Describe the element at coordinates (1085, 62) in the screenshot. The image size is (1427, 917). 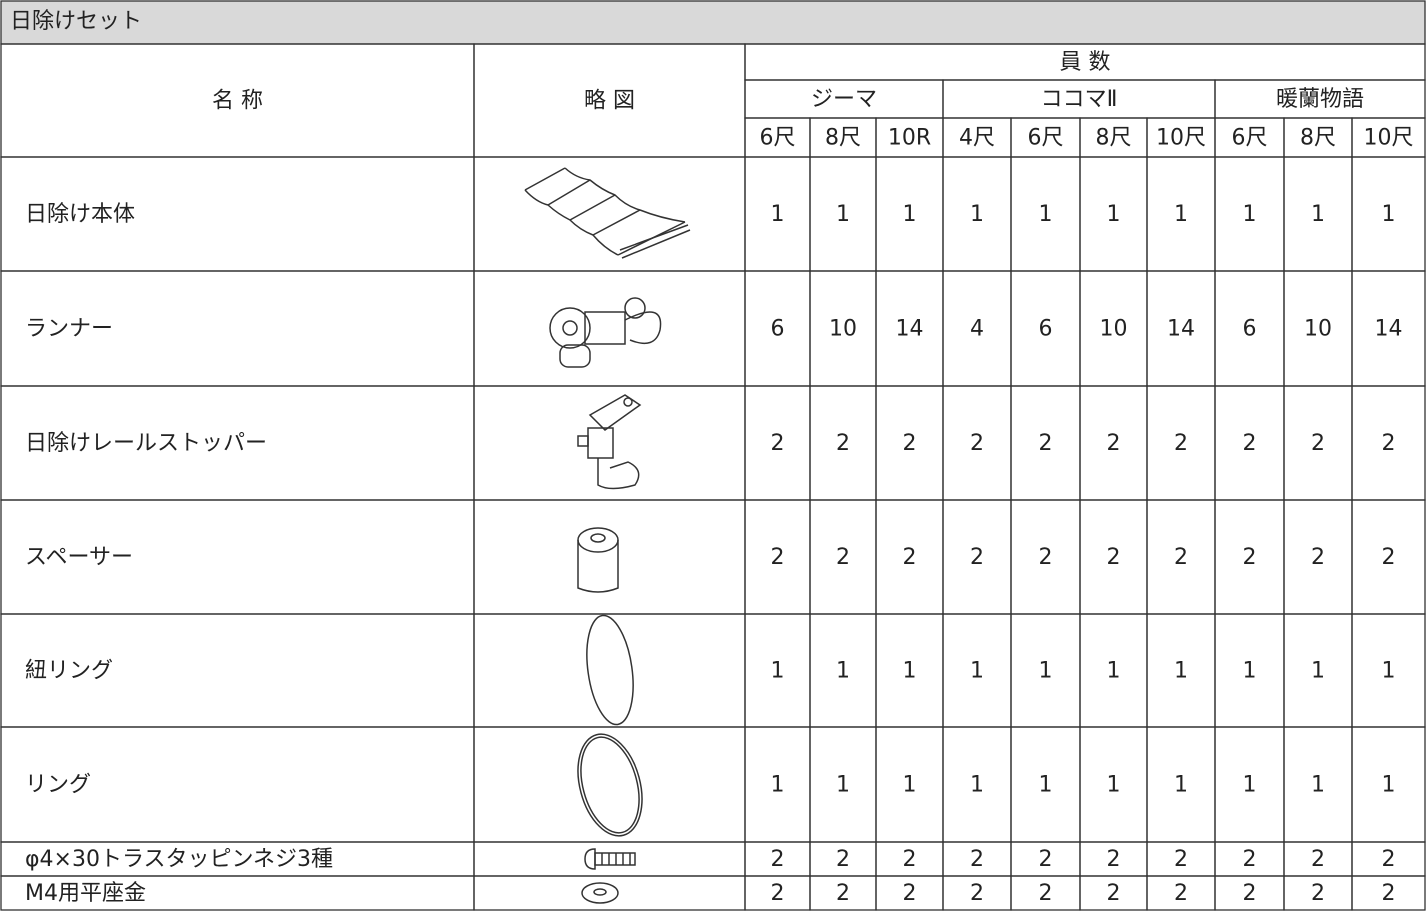
I see `column-header: 員 数` at that location.